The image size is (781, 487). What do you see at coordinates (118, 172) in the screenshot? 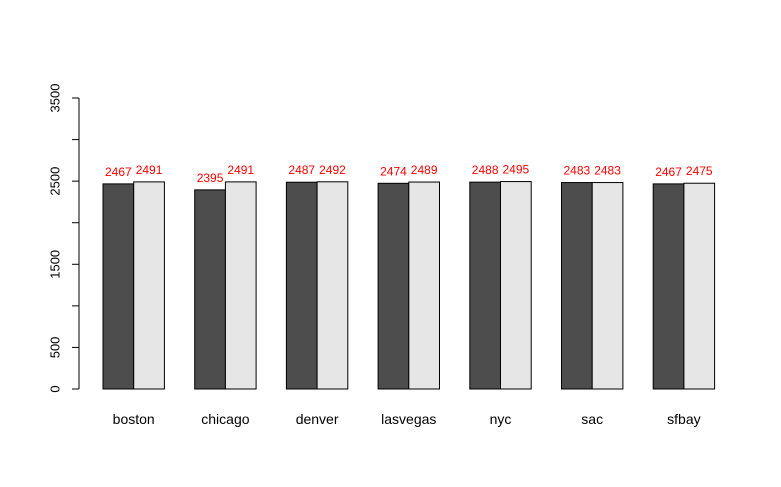
I see `data-label-boston-1: 2467` at bounding box center [118, 172].